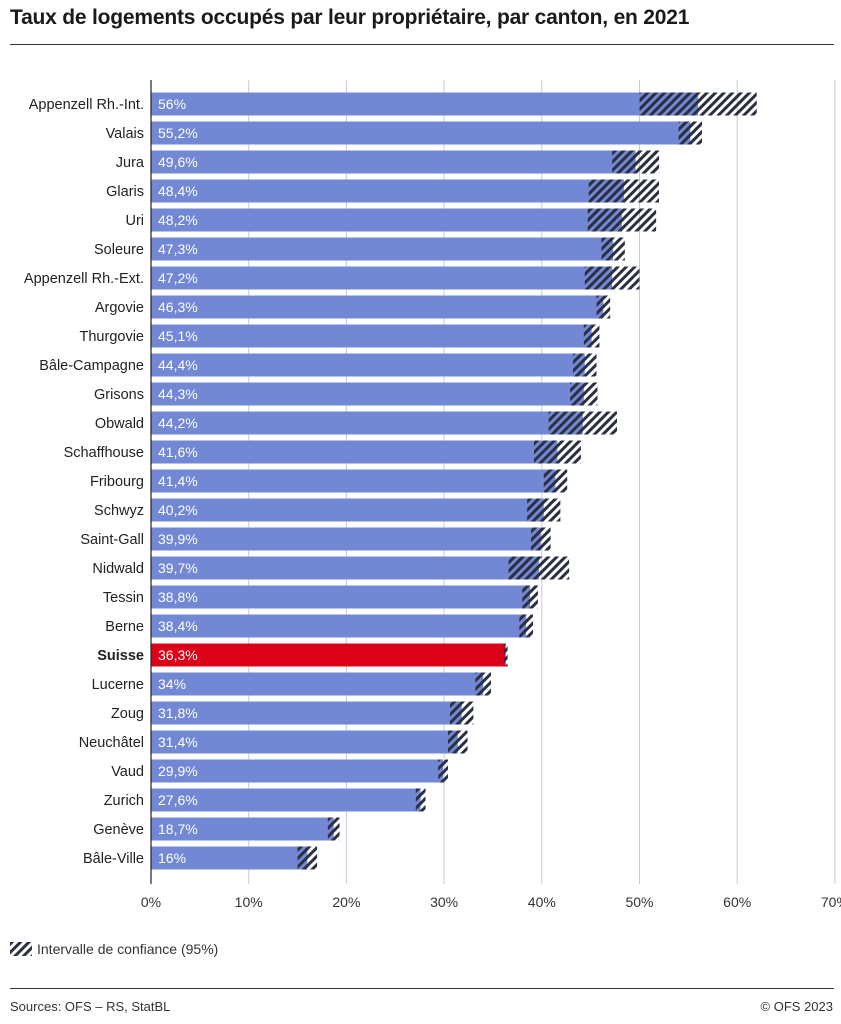 The height and width of the screenshot is (1024, 841). What do you see at coordinates (422, 988) in the screenshot?
I see `footer-divider` at bounding box center [422, 988].